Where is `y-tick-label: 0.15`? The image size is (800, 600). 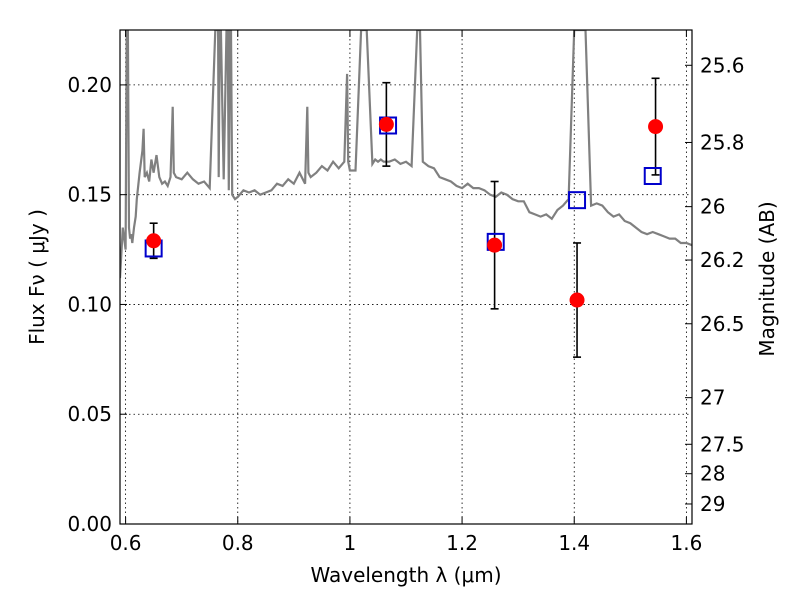
y-tick-label: 0.15 is located at coordinates (89, 195).